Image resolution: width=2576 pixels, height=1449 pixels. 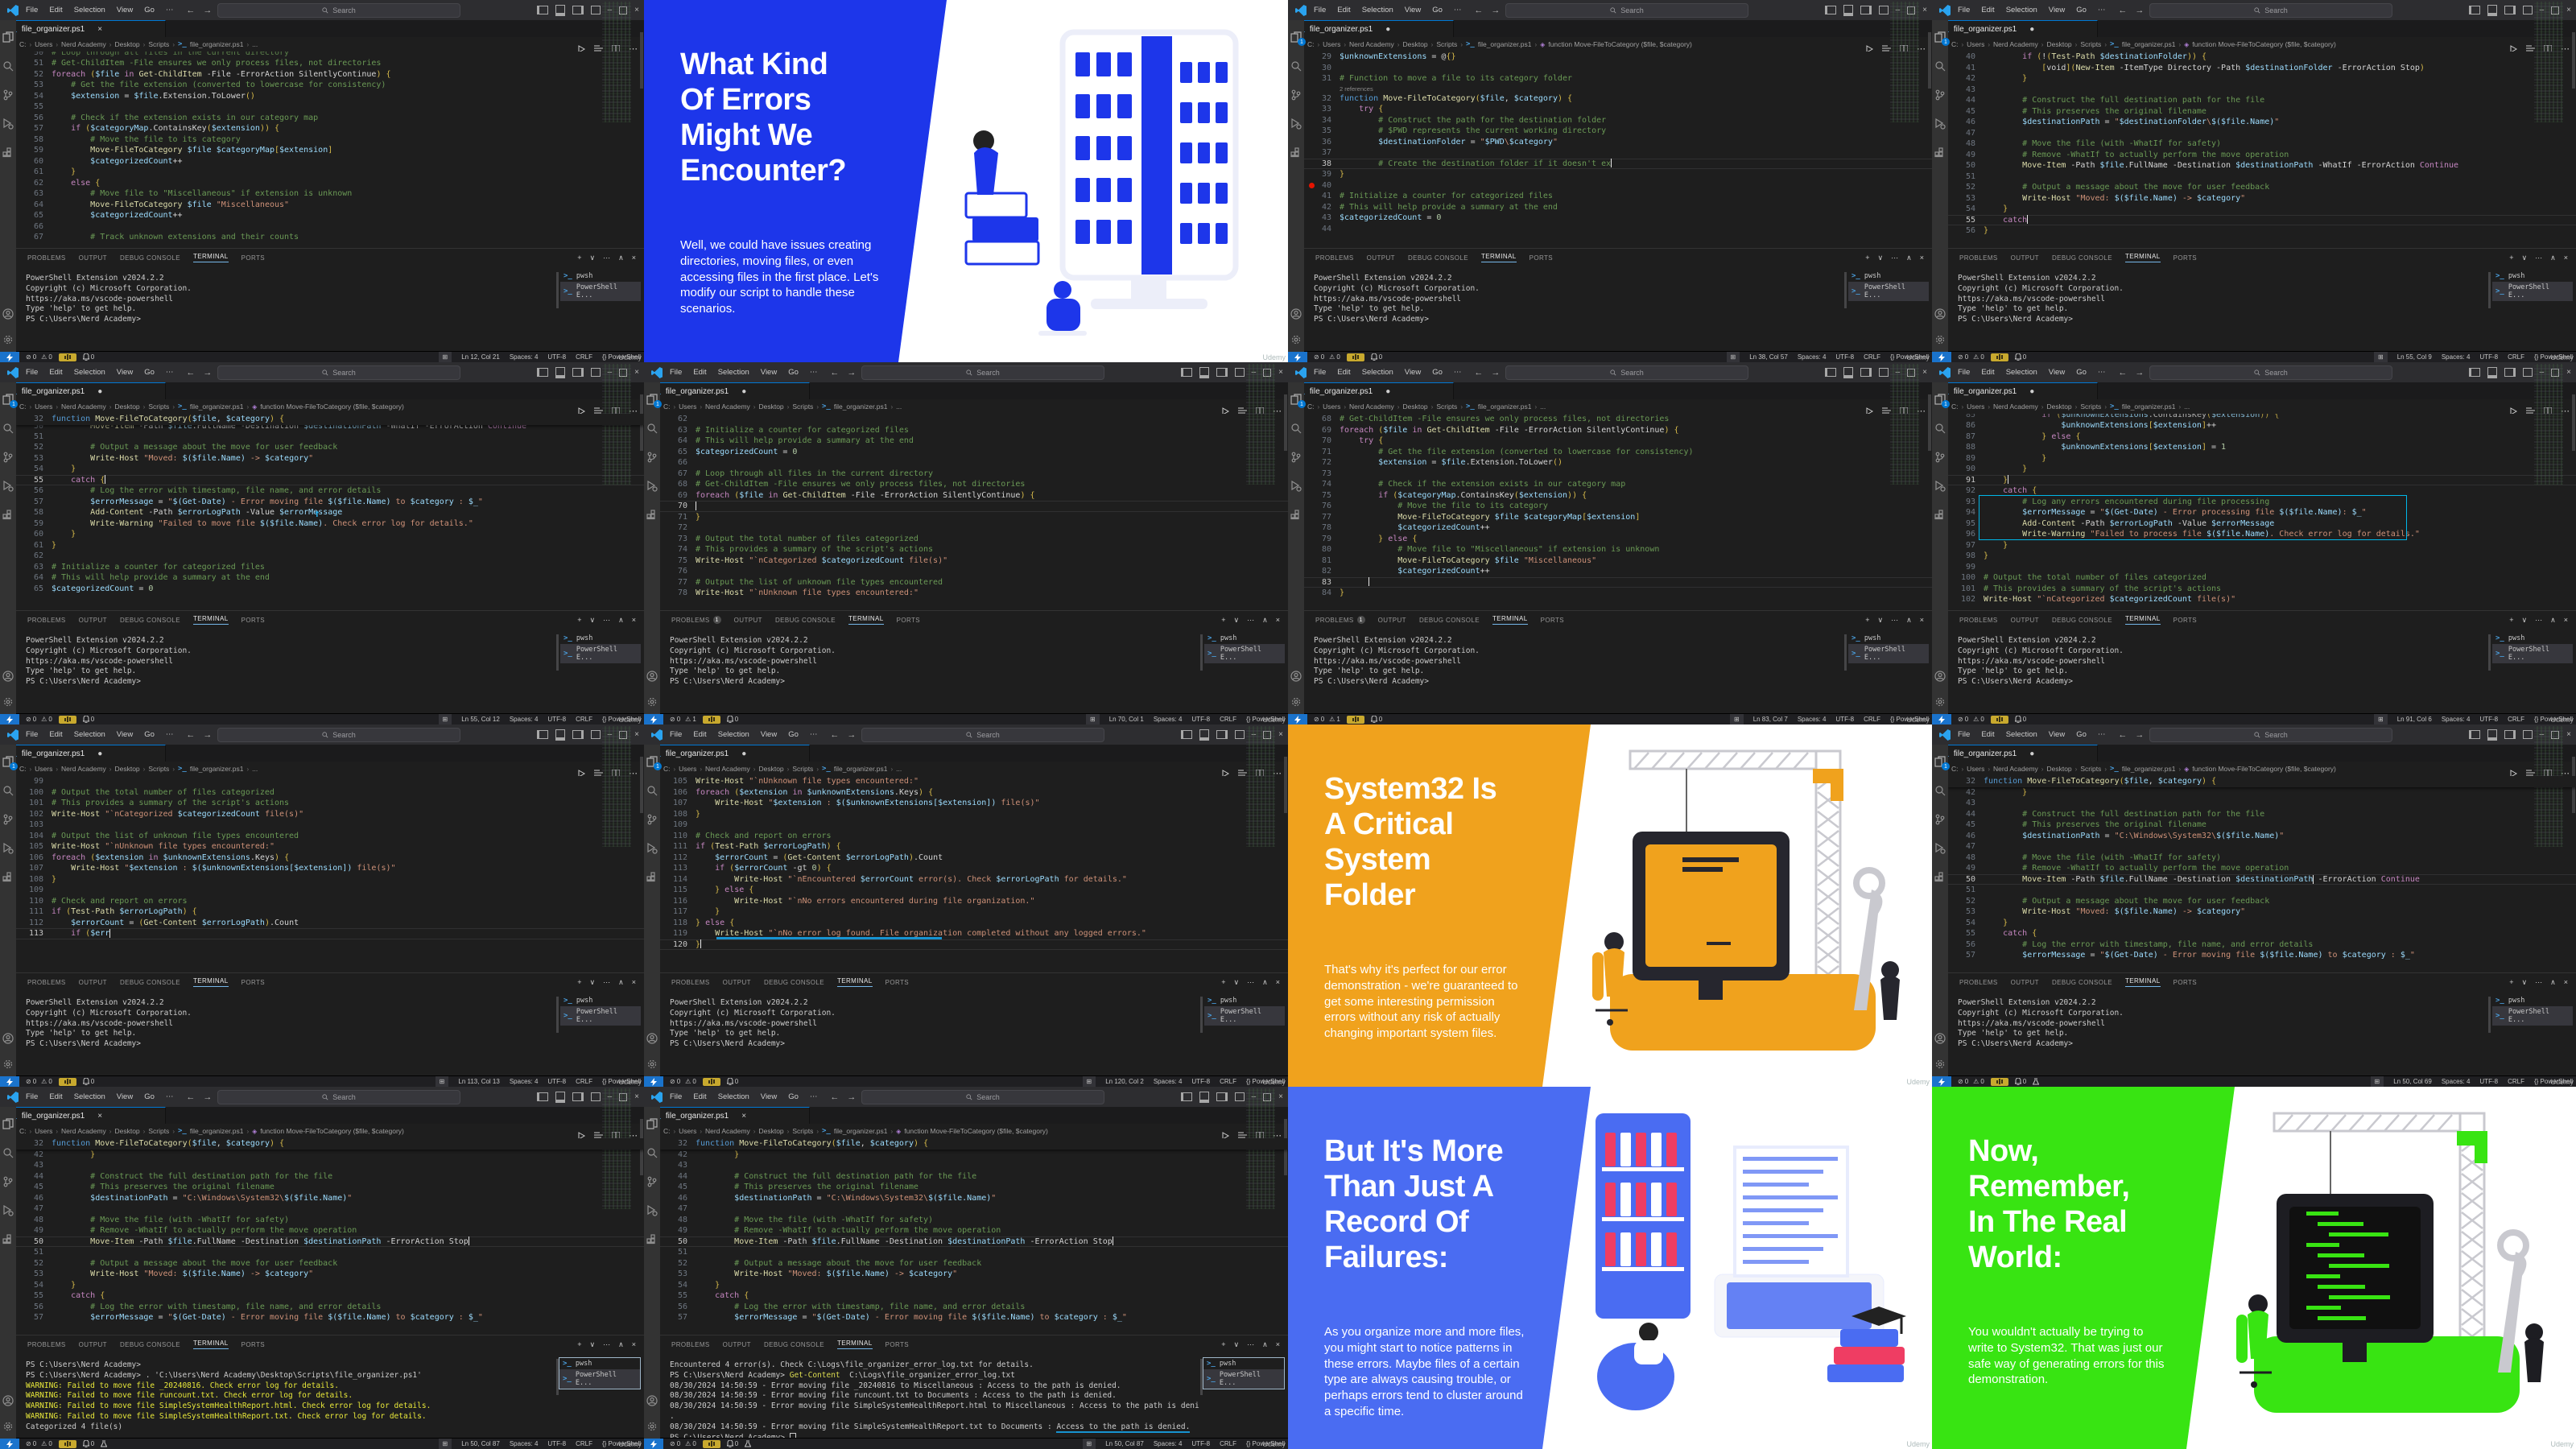 I want to click on encoding-status: UTF-8, so click(x=2489, y=357).